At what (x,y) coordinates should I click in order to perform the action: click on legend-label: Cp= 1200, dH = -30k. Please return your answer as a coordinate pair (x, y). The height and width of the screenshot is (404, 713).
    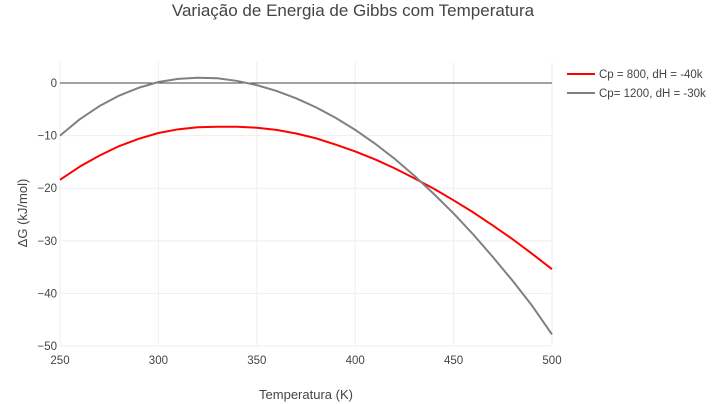
    Looking at the image, I should click on (652, 94).